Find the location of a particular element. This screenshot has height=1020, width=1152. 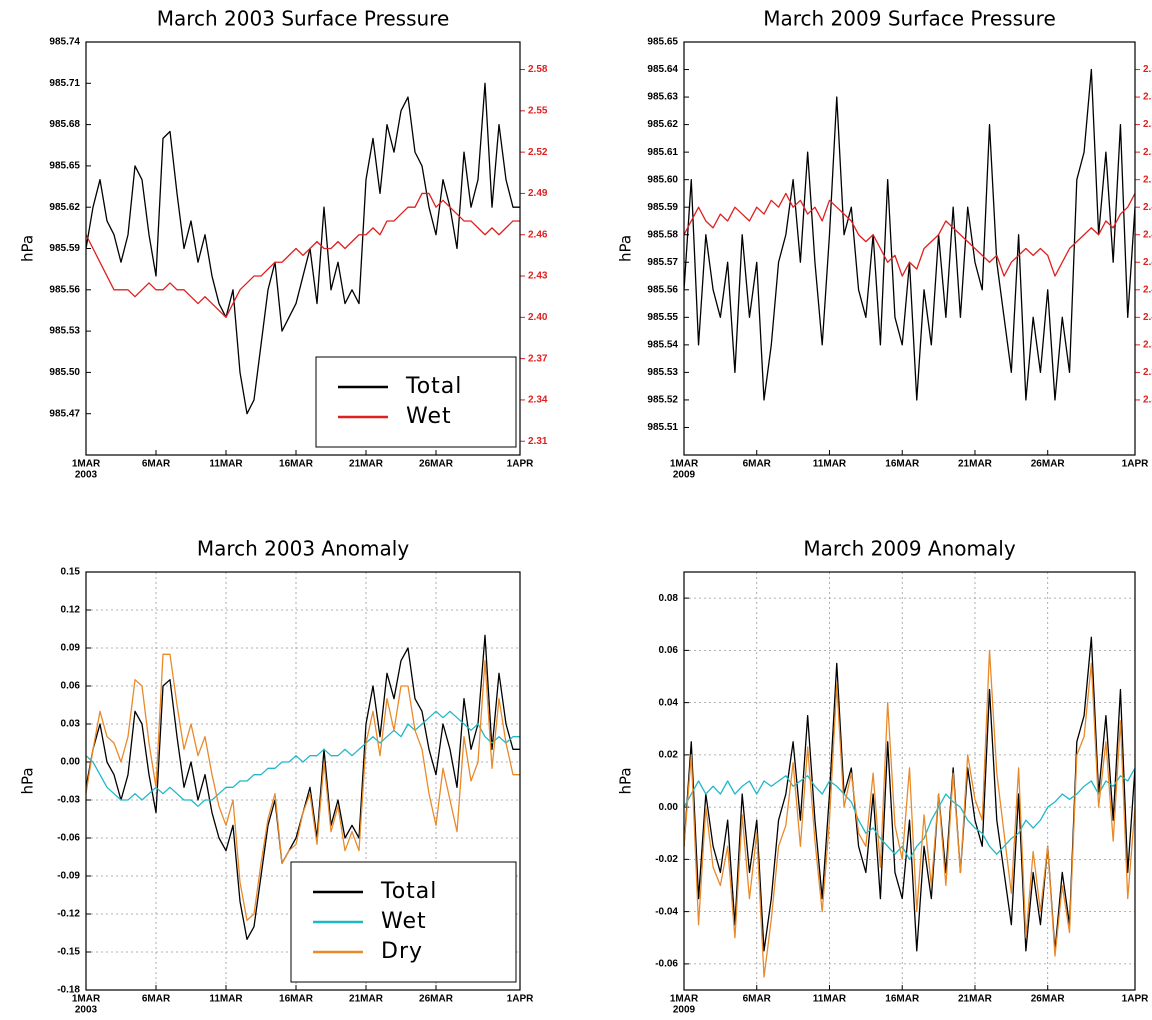

y-tick-label: 985.53 is located at coordinates (662, 372).